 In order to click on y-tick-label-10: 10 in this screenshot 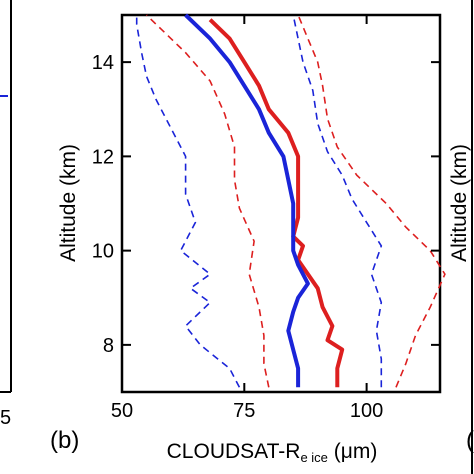, I will do `click(103, 252)`.